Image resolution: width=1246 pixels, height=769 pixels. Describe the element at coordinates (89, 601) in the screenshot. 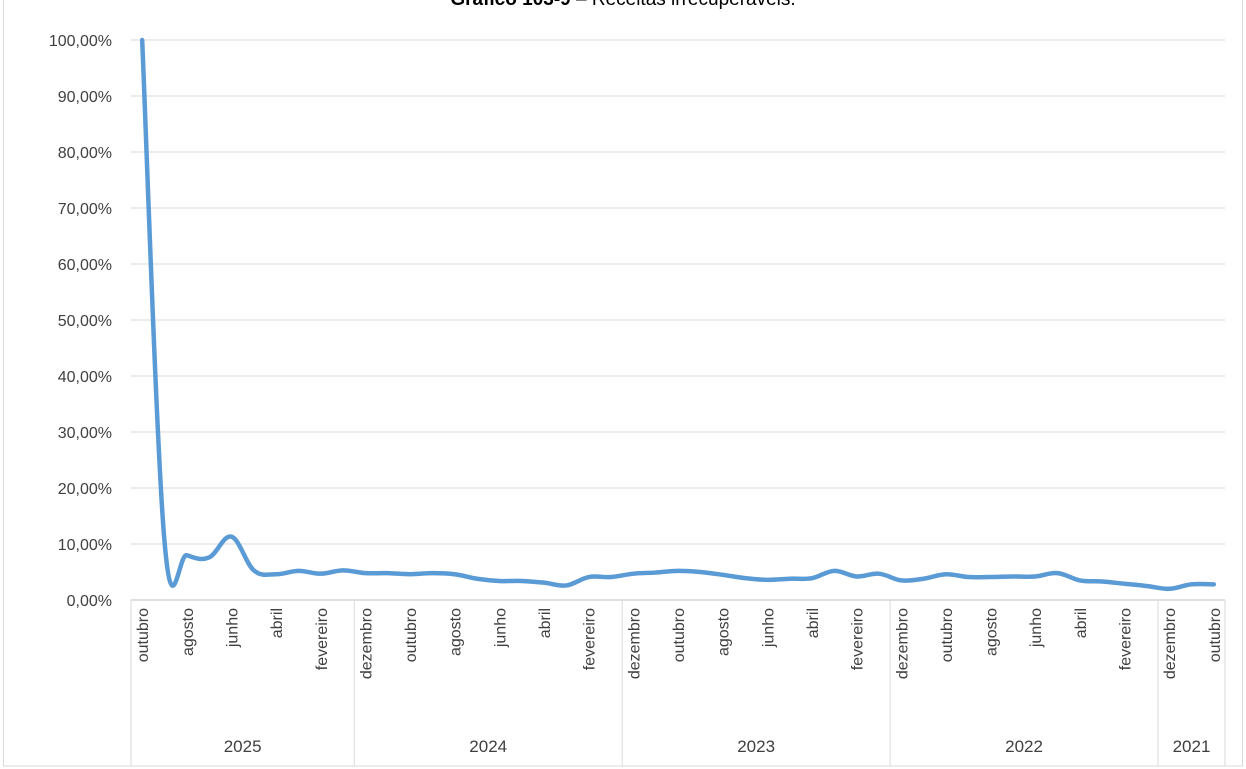

I see `y-tick-label: 0,00%` at that location.